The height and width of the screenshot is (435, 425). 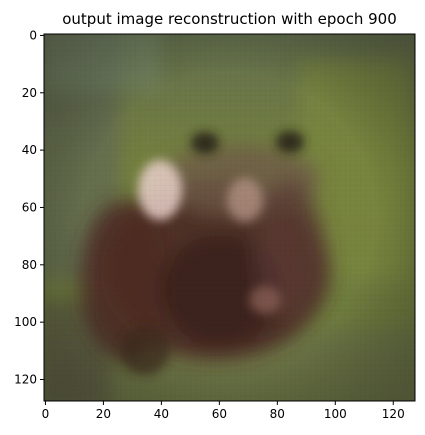 What do you see at coordinates (25, 322) in the screenshot?
I see `y-tick-label: 100` at bounding box center [25, 322].